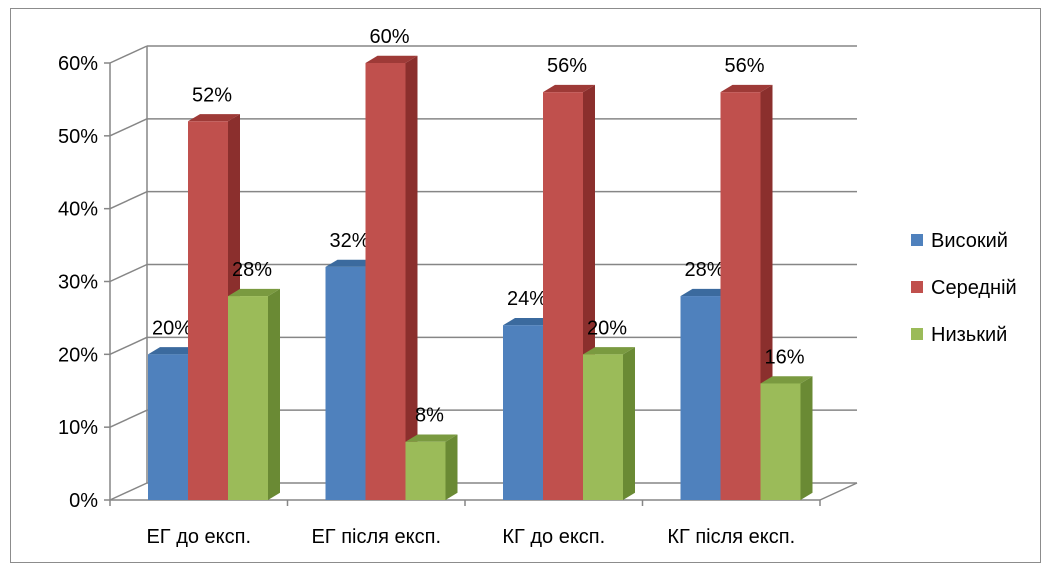 The height and width of the screenshot is (573, 1053). What do you see at coordinates (429, 416) in the screenshot?
I see `data-label: 8%` at bounding box center [429, 416].